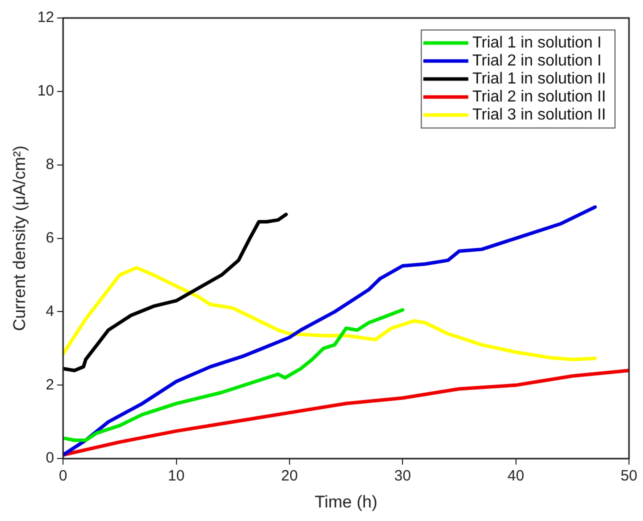 Image resolution: width=643 pixels, height=521 pixels. I want to click on y-tick-label: 0, so click(50, 458).